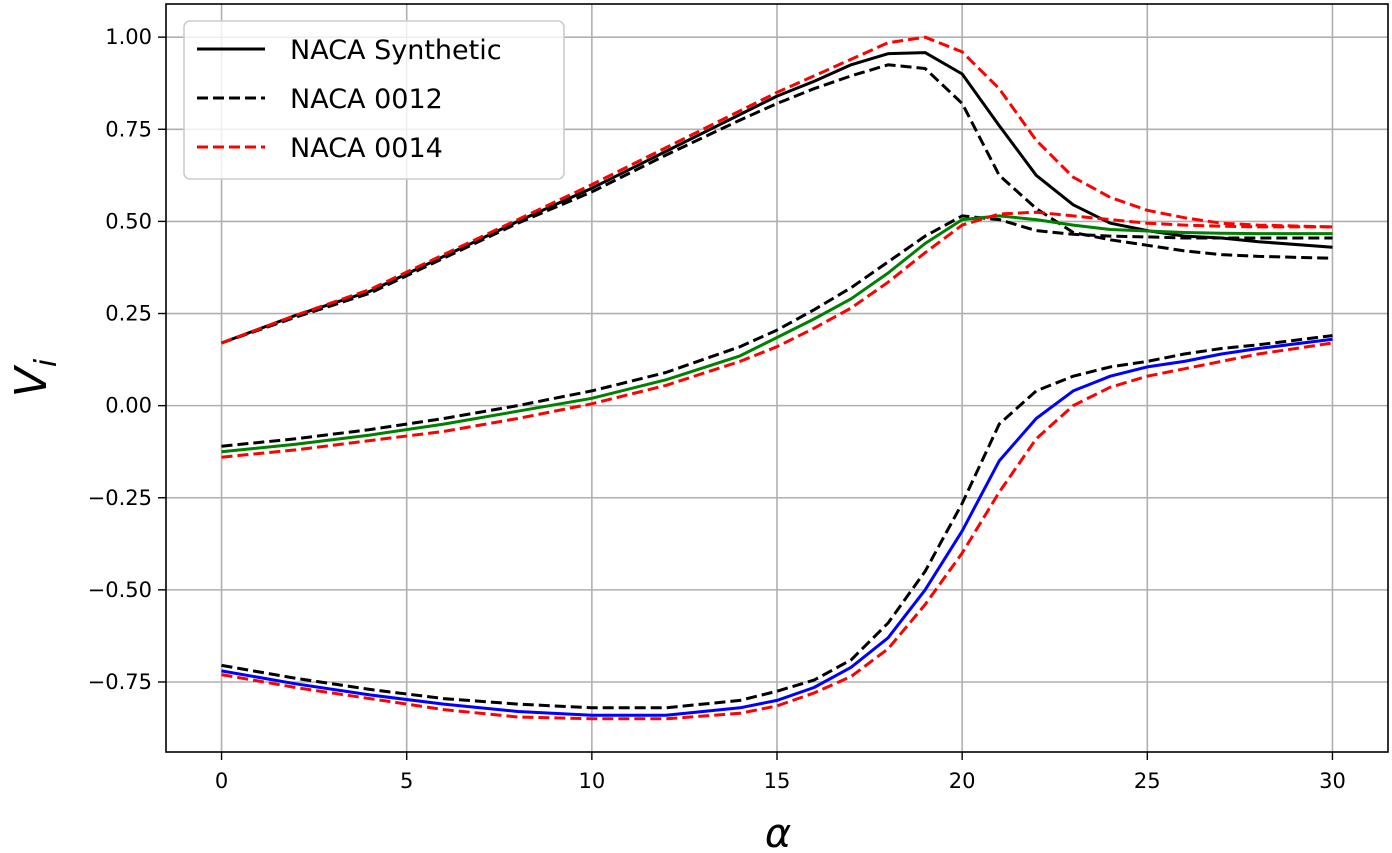 The image size is (1392, 853). What do you see at coordinates (1332, 781) in the screenshot?
I see `x-tick-label: 30` at bounding box center [1332, 781].